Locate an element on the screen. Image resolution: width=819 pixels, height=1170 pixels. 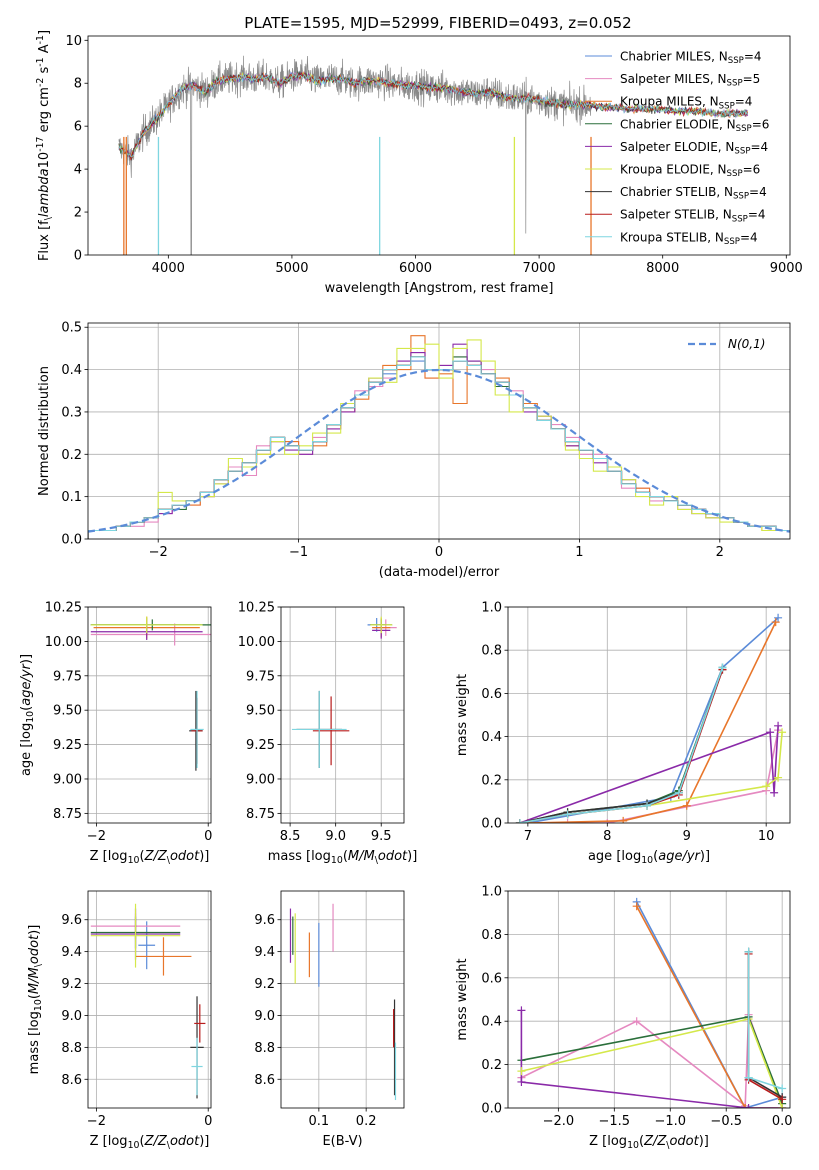
legend-label: Chabrier MILES, NSSP=4 is located at coordinates (691, 58).